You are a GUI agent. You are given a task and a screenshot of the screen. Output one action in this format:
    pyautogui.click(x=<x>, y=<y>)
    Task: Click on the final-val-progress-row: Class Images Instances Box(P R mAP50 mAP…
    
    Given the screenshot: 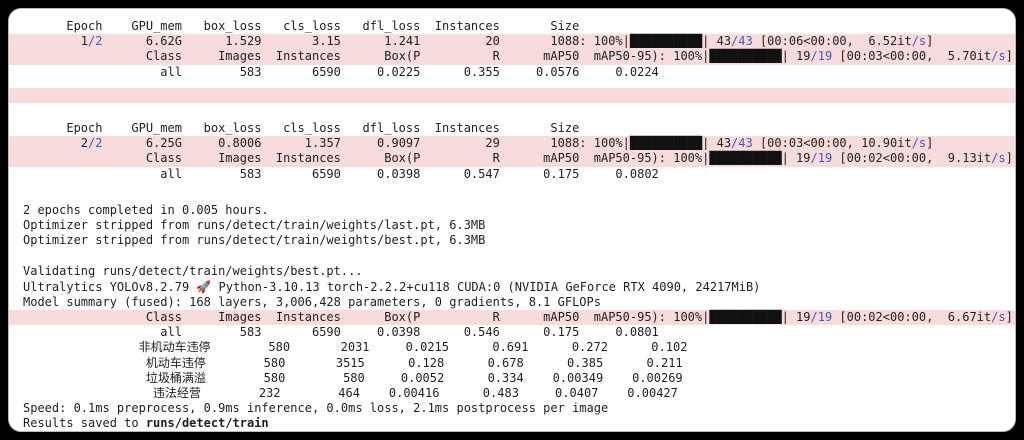 What is the action you would take?
    pyautogui.click(x=512, y=318)
    